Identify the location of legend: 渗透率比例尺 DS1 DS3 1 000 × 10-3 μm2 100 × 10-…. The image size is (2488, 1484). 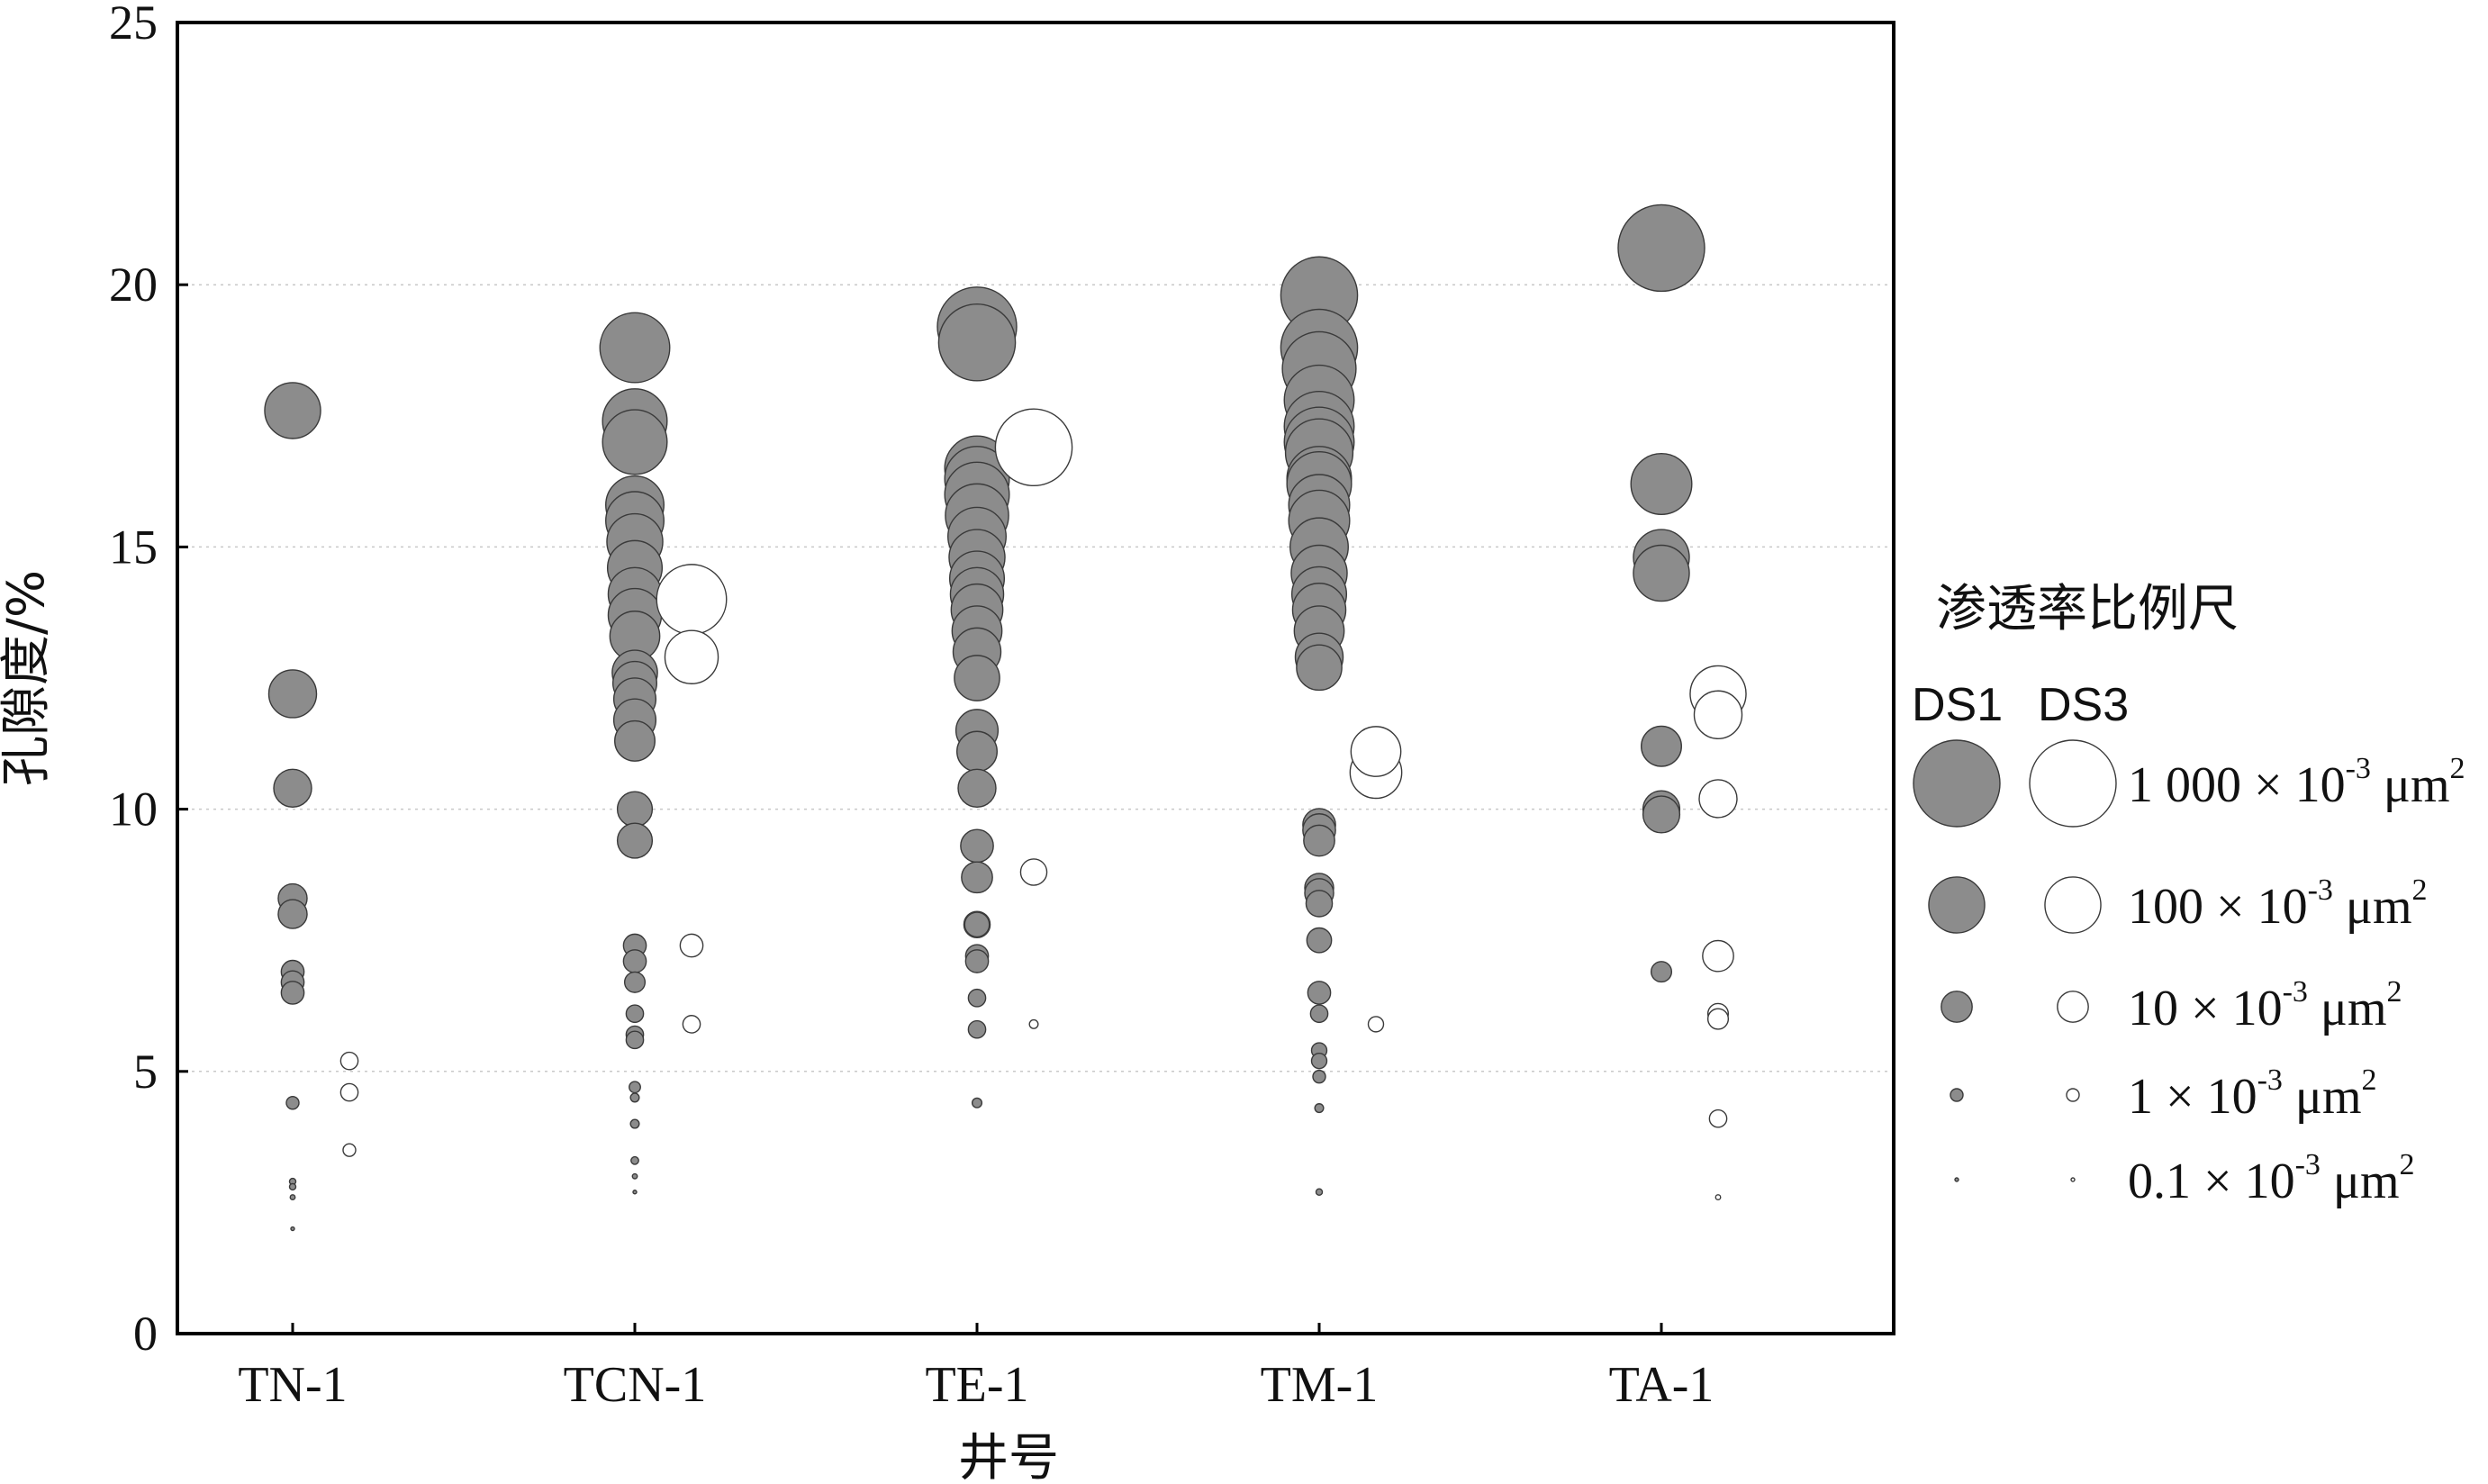
(2188, 894).